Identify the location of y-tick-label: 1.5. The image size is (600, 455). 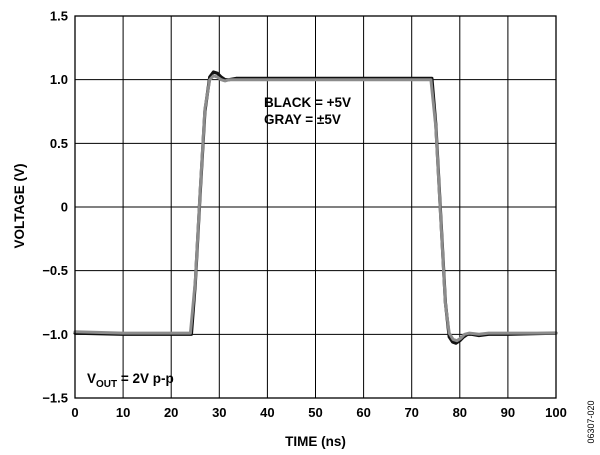
(59, 16).